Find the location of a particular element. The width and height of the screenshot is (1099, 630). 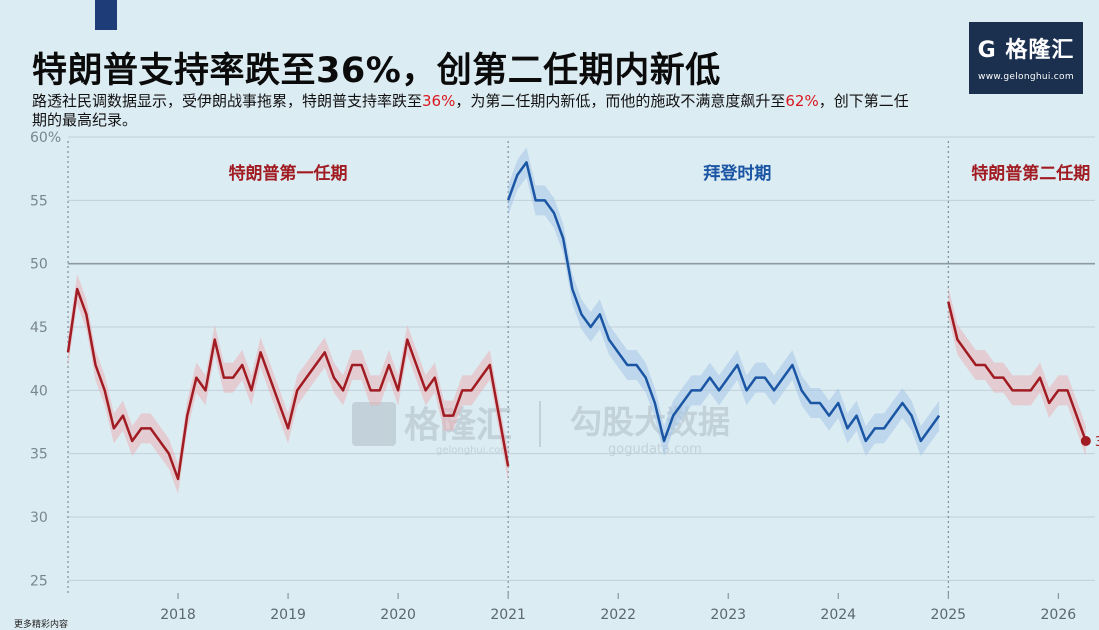

y-tick-label: 35 is located at coordinates (39, 455).